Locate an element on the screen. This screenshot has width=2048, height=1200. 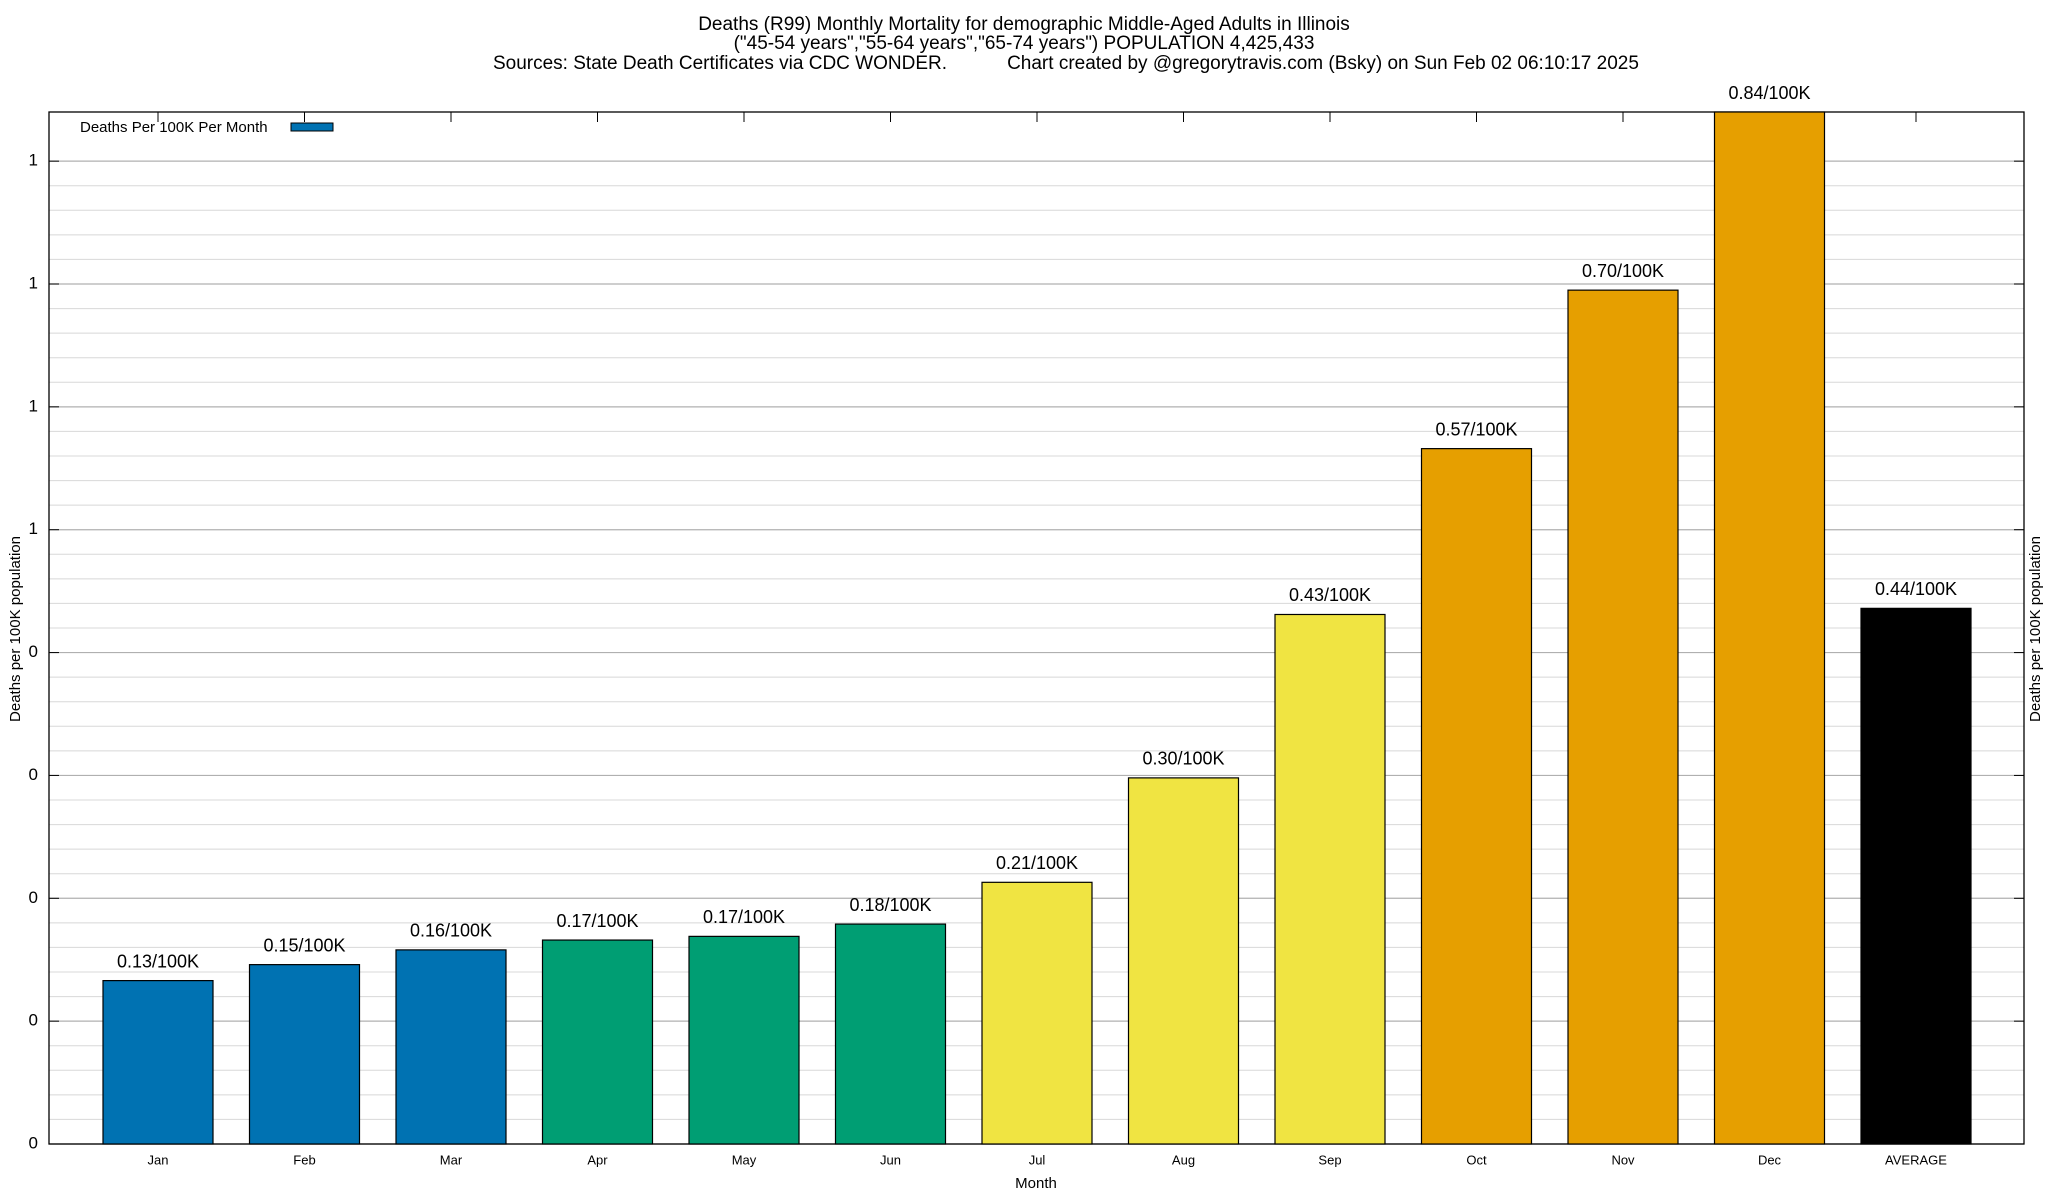
y-axis-label-right: Deaths per 100K population is located at coordinates (2035, 629).